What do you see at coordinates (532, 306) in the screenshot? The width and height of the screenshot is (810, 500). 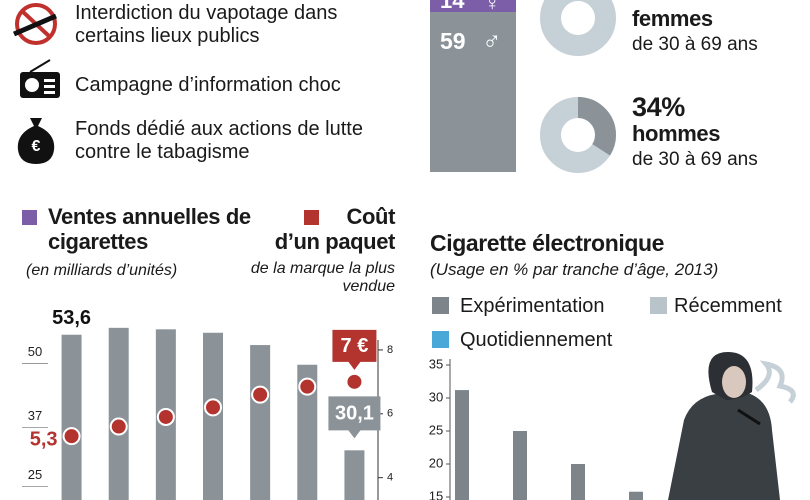 I see `legend-label: Expérimentation` at bounding box center [532, 306].